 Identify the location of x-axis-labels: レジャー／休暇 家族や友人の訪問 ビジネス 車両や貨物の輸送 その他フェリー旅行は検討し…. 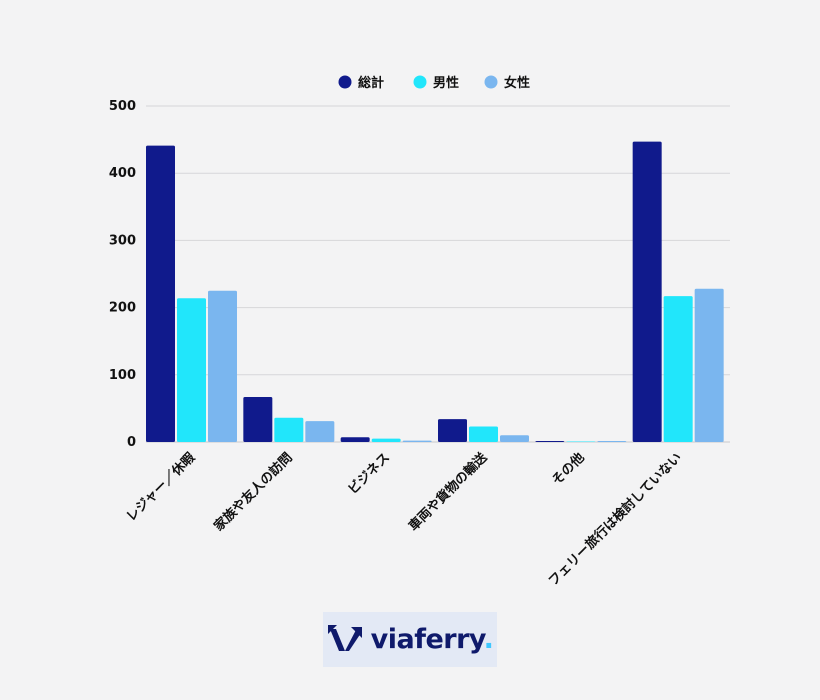
(404, 519).